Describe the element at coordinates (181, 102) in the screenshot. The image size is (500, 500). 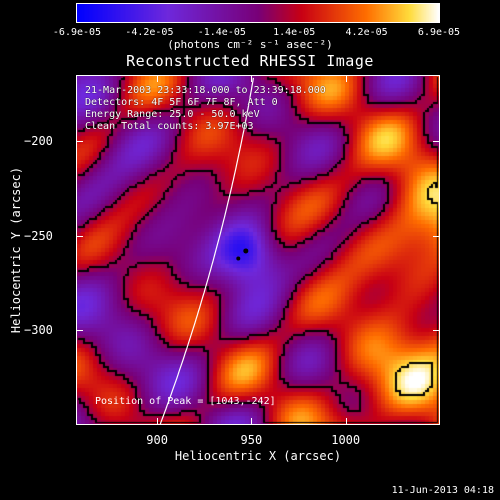
I see `info-line-detectors: Detectors: 4F 5F 6F 7F 8F, Att 0` at that location.